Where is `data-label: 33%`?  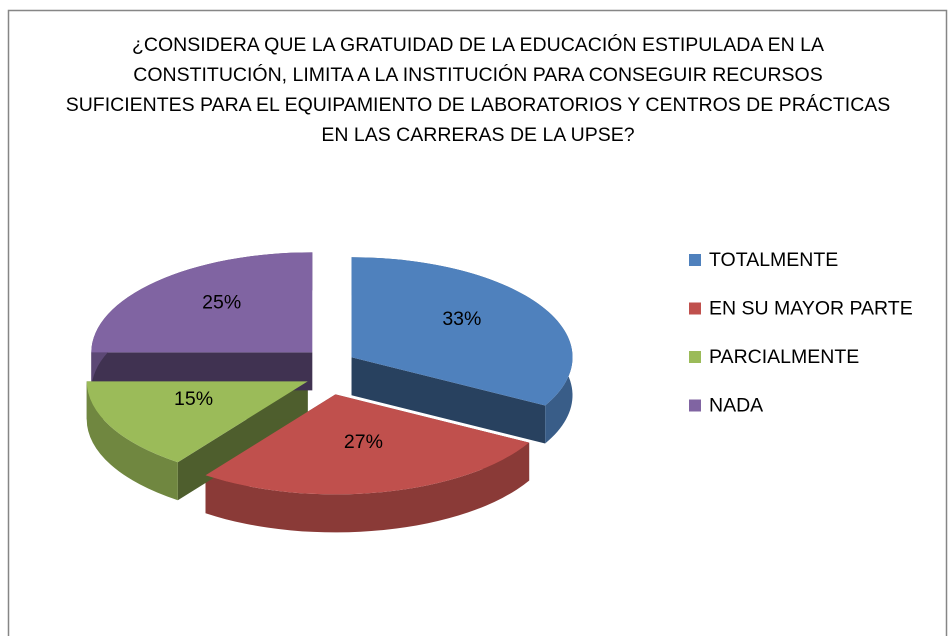
data-label: 33% is located at coordinates (461, 319).